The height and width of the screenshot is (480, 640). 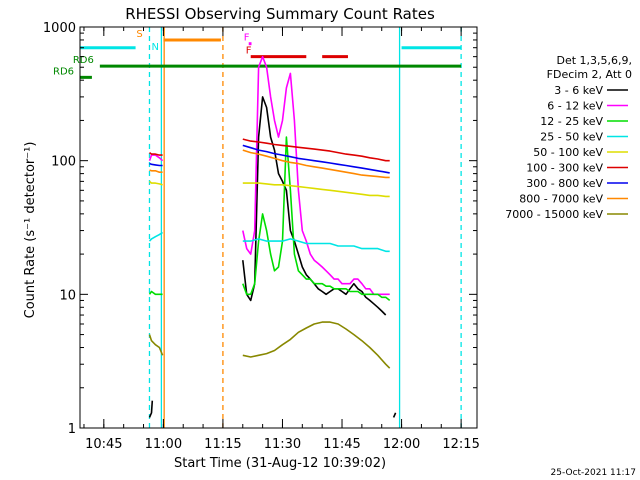 What do you see at coordinates (593, 473) in the screenshot?
I see `footer-timestamp: 25-Oct-2021 11:17` at bounding box center [593, 473].